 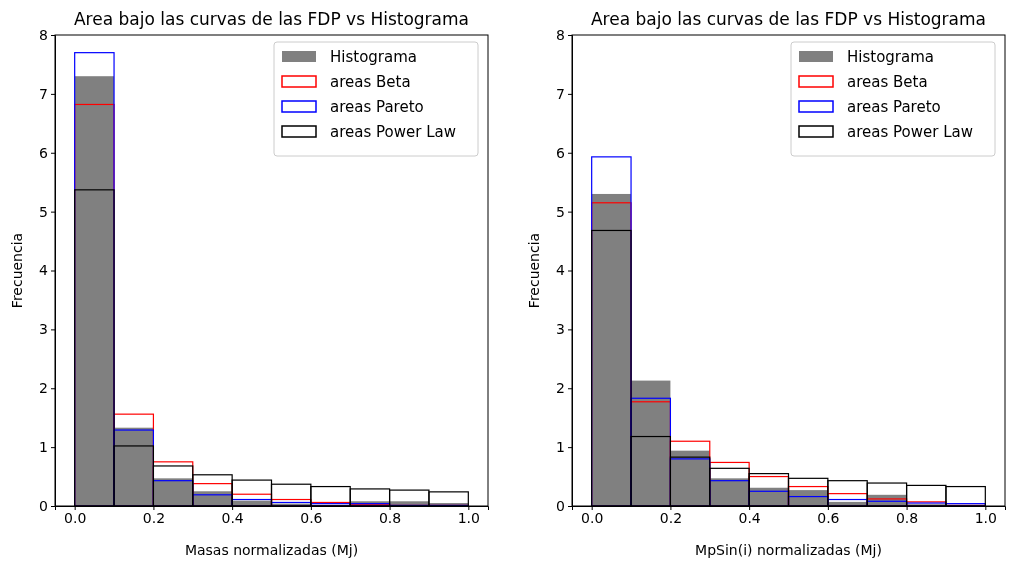 What do you see at coordinates (271, 550) in the screenshot?
I see `x-axis-title: Masas normalizadas (Mj)` at bounding box center [271, 550].